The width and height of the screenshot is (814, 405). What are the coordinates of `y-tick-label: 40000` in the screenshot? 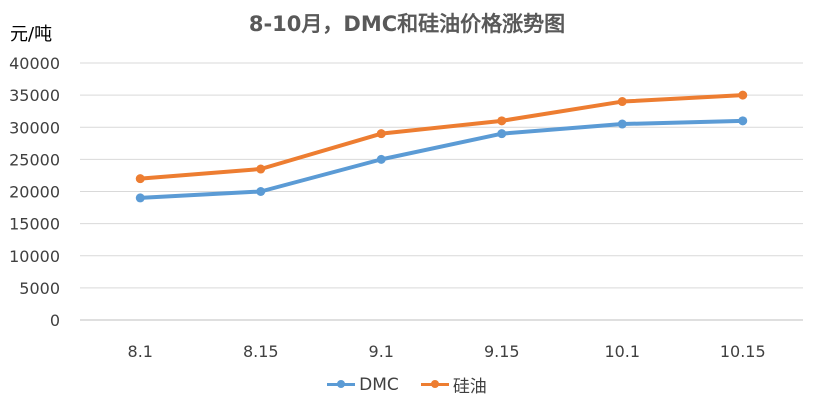 It's located at (34, 63).